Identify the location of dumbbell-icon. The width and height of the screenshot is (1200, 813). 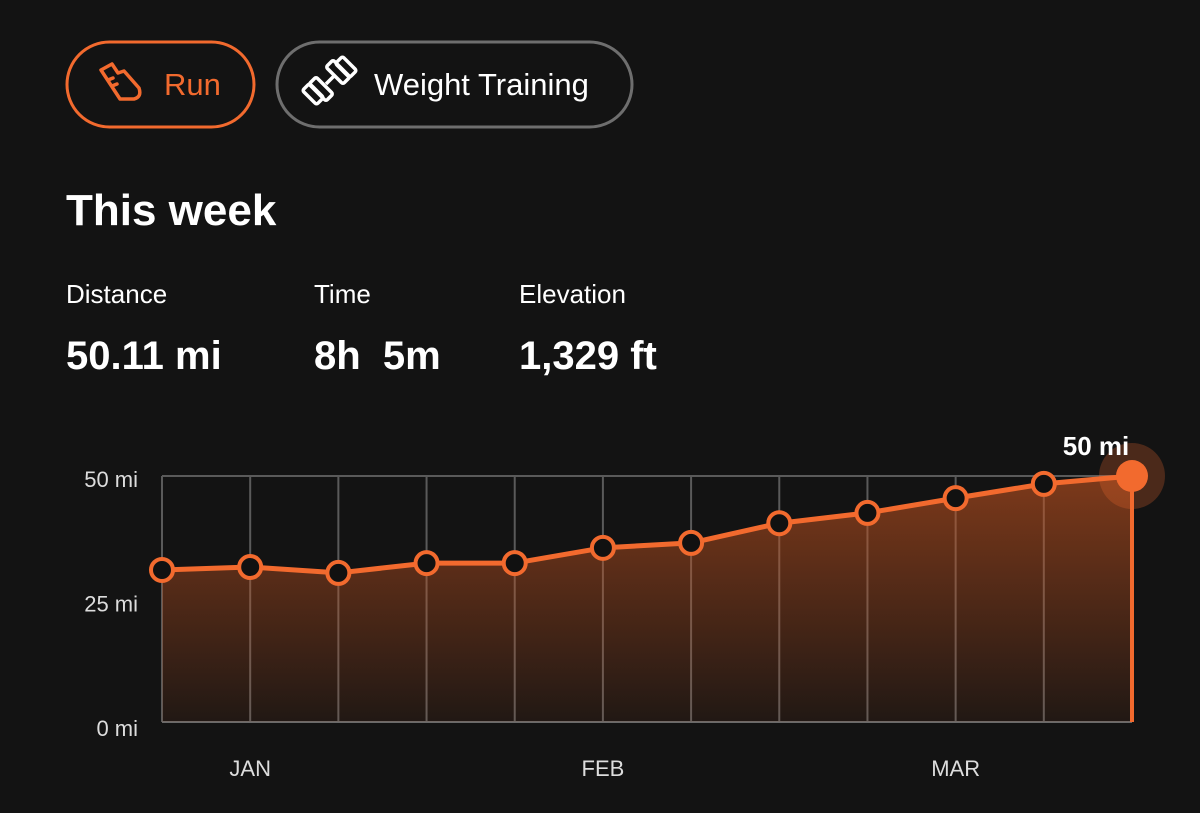
(329, 80).